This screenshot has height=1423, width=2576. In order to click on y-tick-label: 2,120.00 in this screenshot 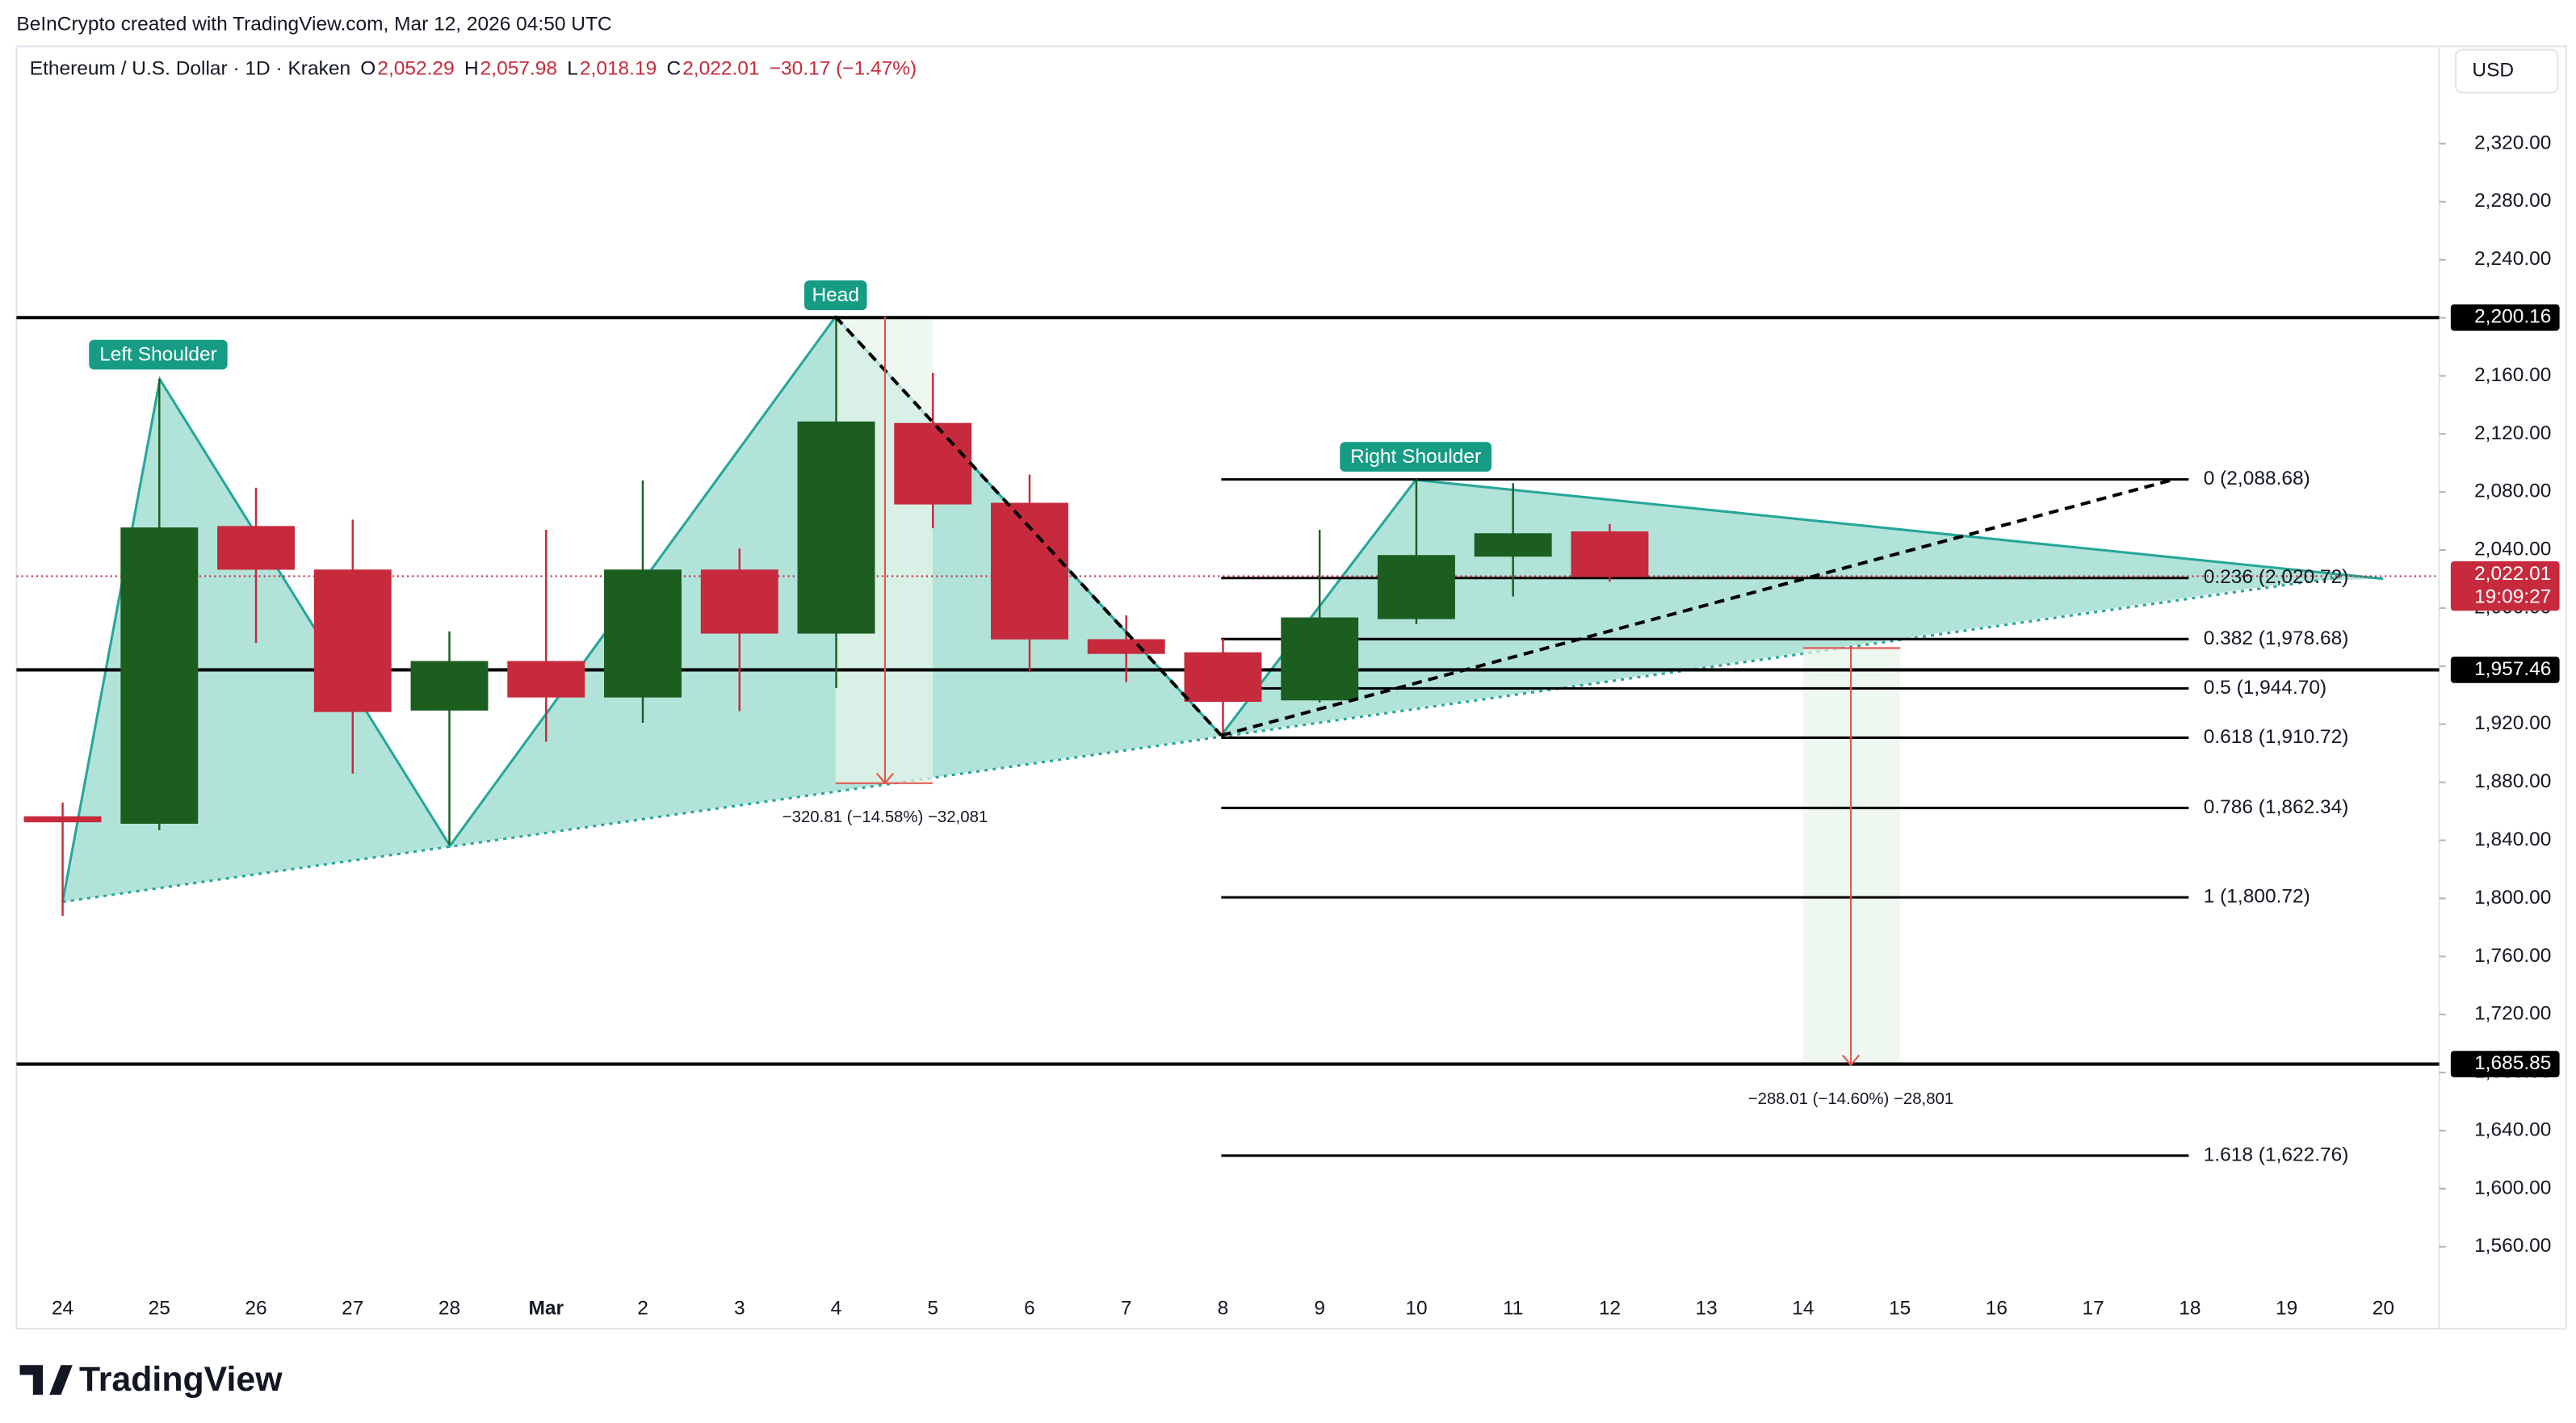, I will do `click(2512, 433)`.